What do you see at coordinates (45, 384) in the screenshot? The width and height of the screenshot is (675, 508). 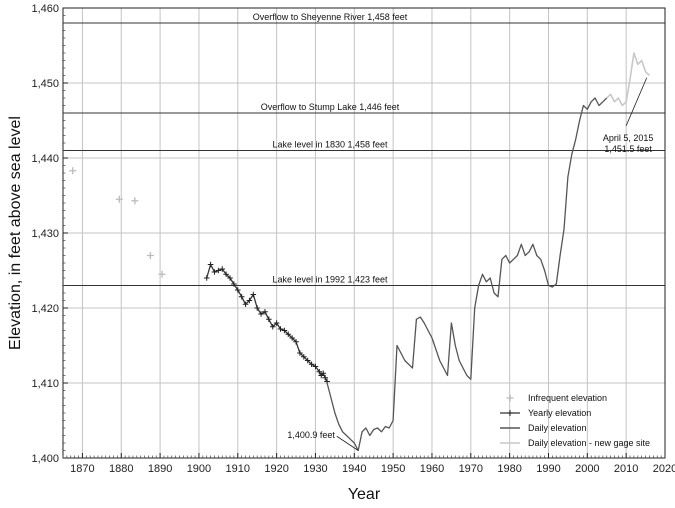 I see `y-tick-label: 1,410` at bounding box center [45, 384].